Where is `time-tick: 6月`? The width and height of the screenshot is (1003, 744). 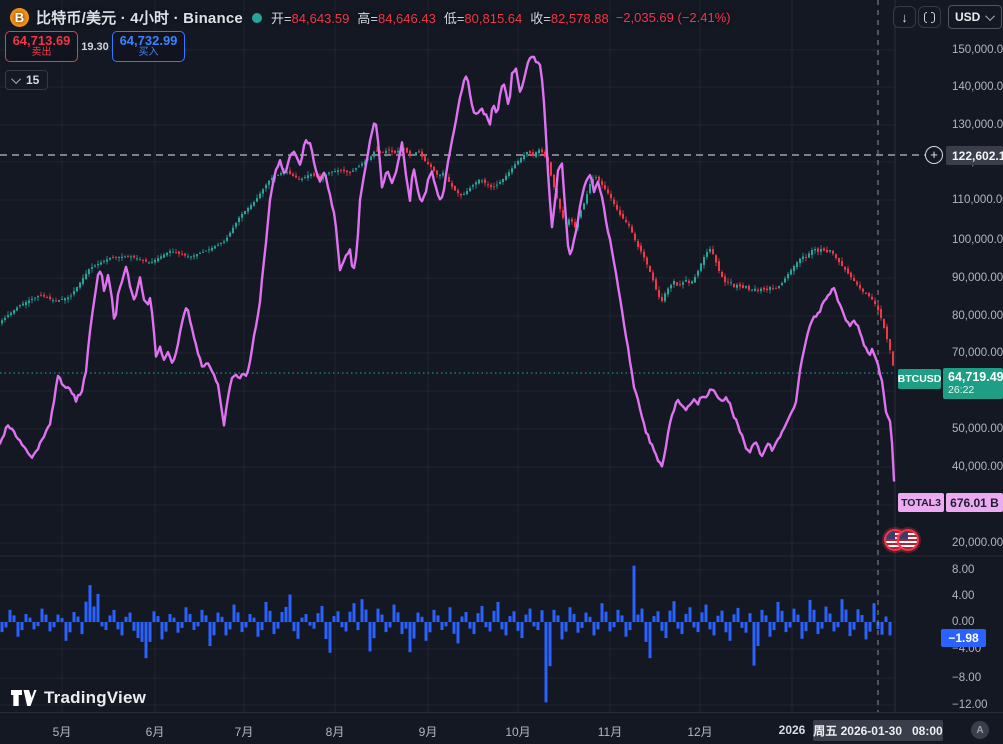 time-tick: 6月 is located at coordinates (155, 732).